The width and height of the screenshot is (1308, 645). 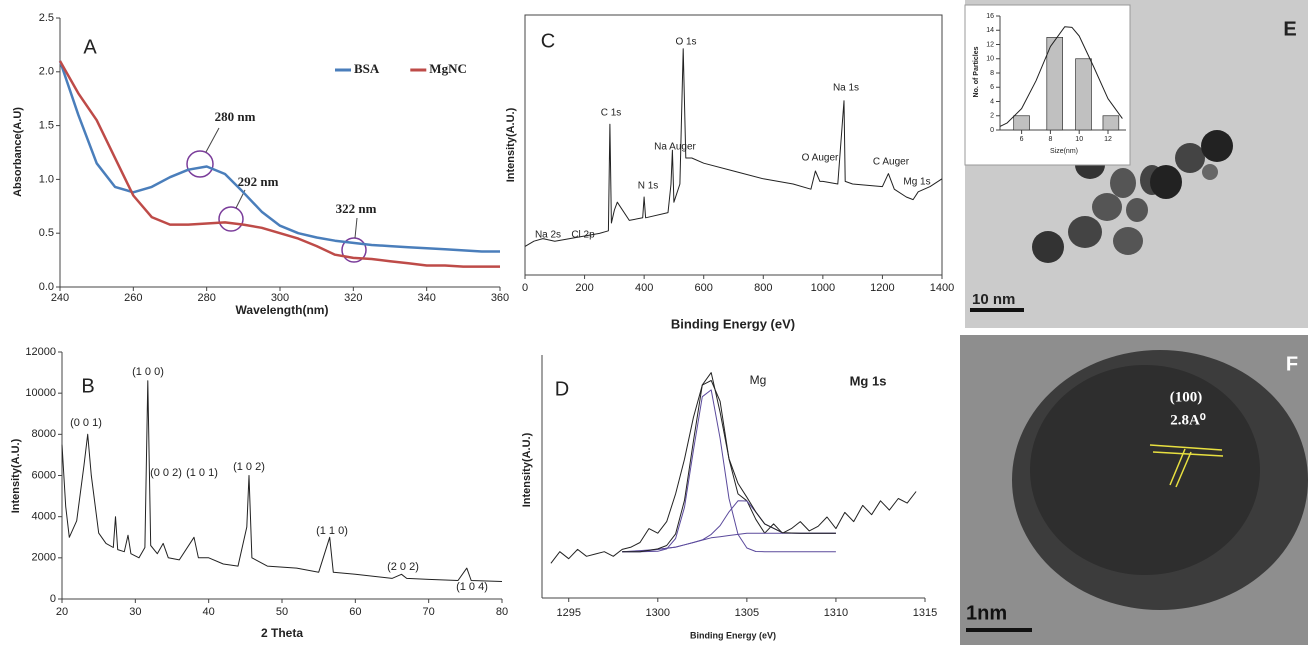 I want to click on x-tick-label: 8, so click(x=1050, y=139).